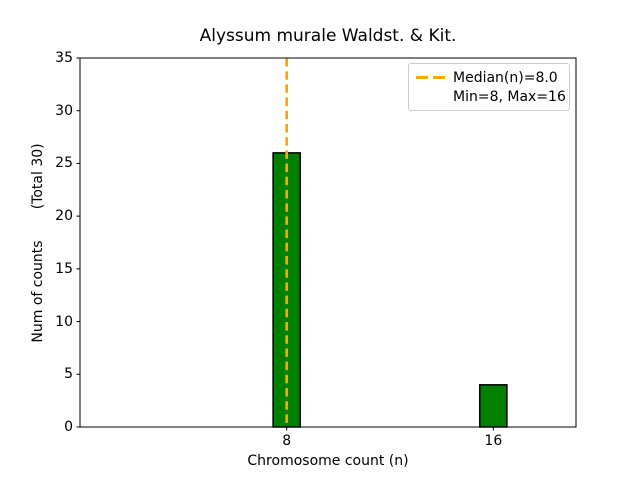 The width and height of the screenshot is (640, 480). I want to click on legend-icon-empty, so click(431, 96).